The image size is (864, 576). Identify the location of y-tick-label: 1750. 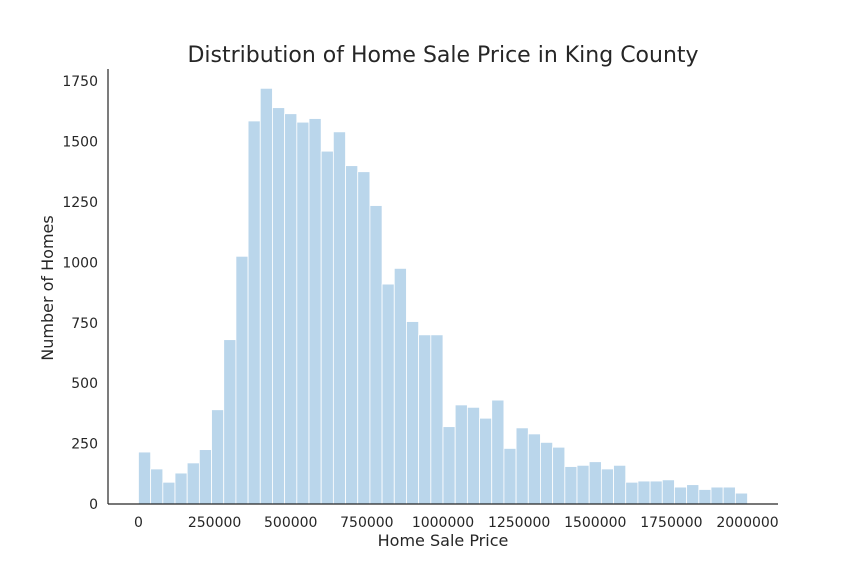
(80, 82).